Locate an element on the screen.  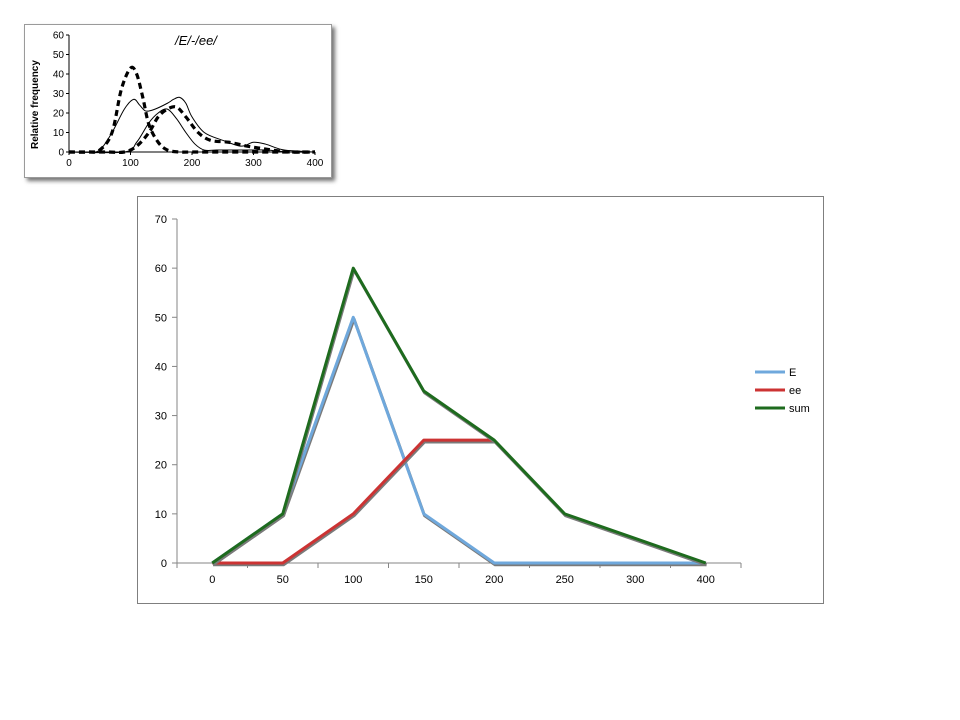
main-legend: Eee sum is located at coordinates (782, 391).